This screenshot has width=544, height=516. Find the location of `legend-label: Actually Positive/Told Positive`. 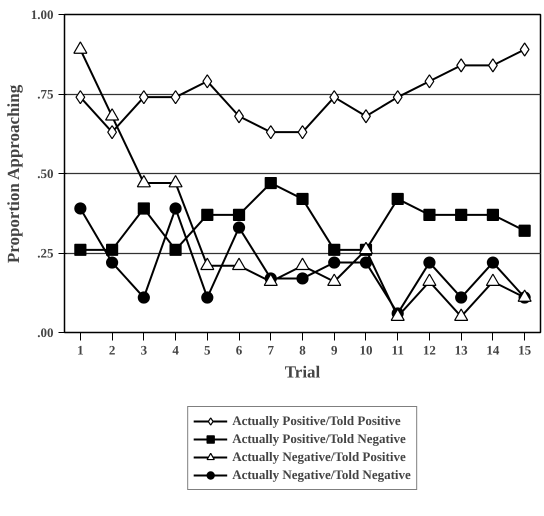

legend-label: Actually Positive/Told Positive is located at coordinates (316, 421).